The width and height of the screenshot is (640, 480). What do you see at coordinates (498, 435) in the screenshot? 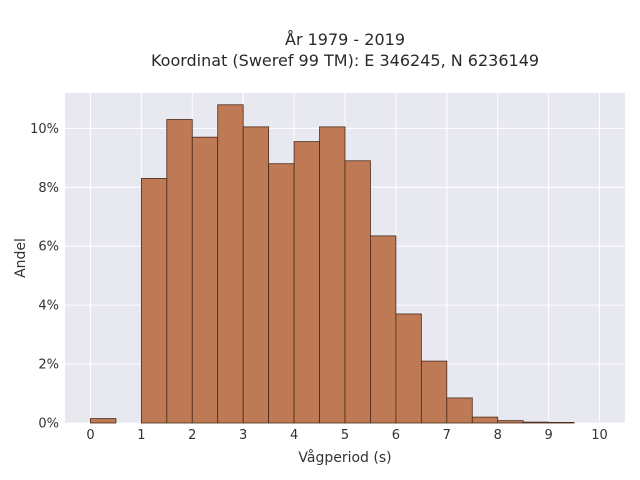
I see `x-tick-label: 8` at bounding box center [498, 435].